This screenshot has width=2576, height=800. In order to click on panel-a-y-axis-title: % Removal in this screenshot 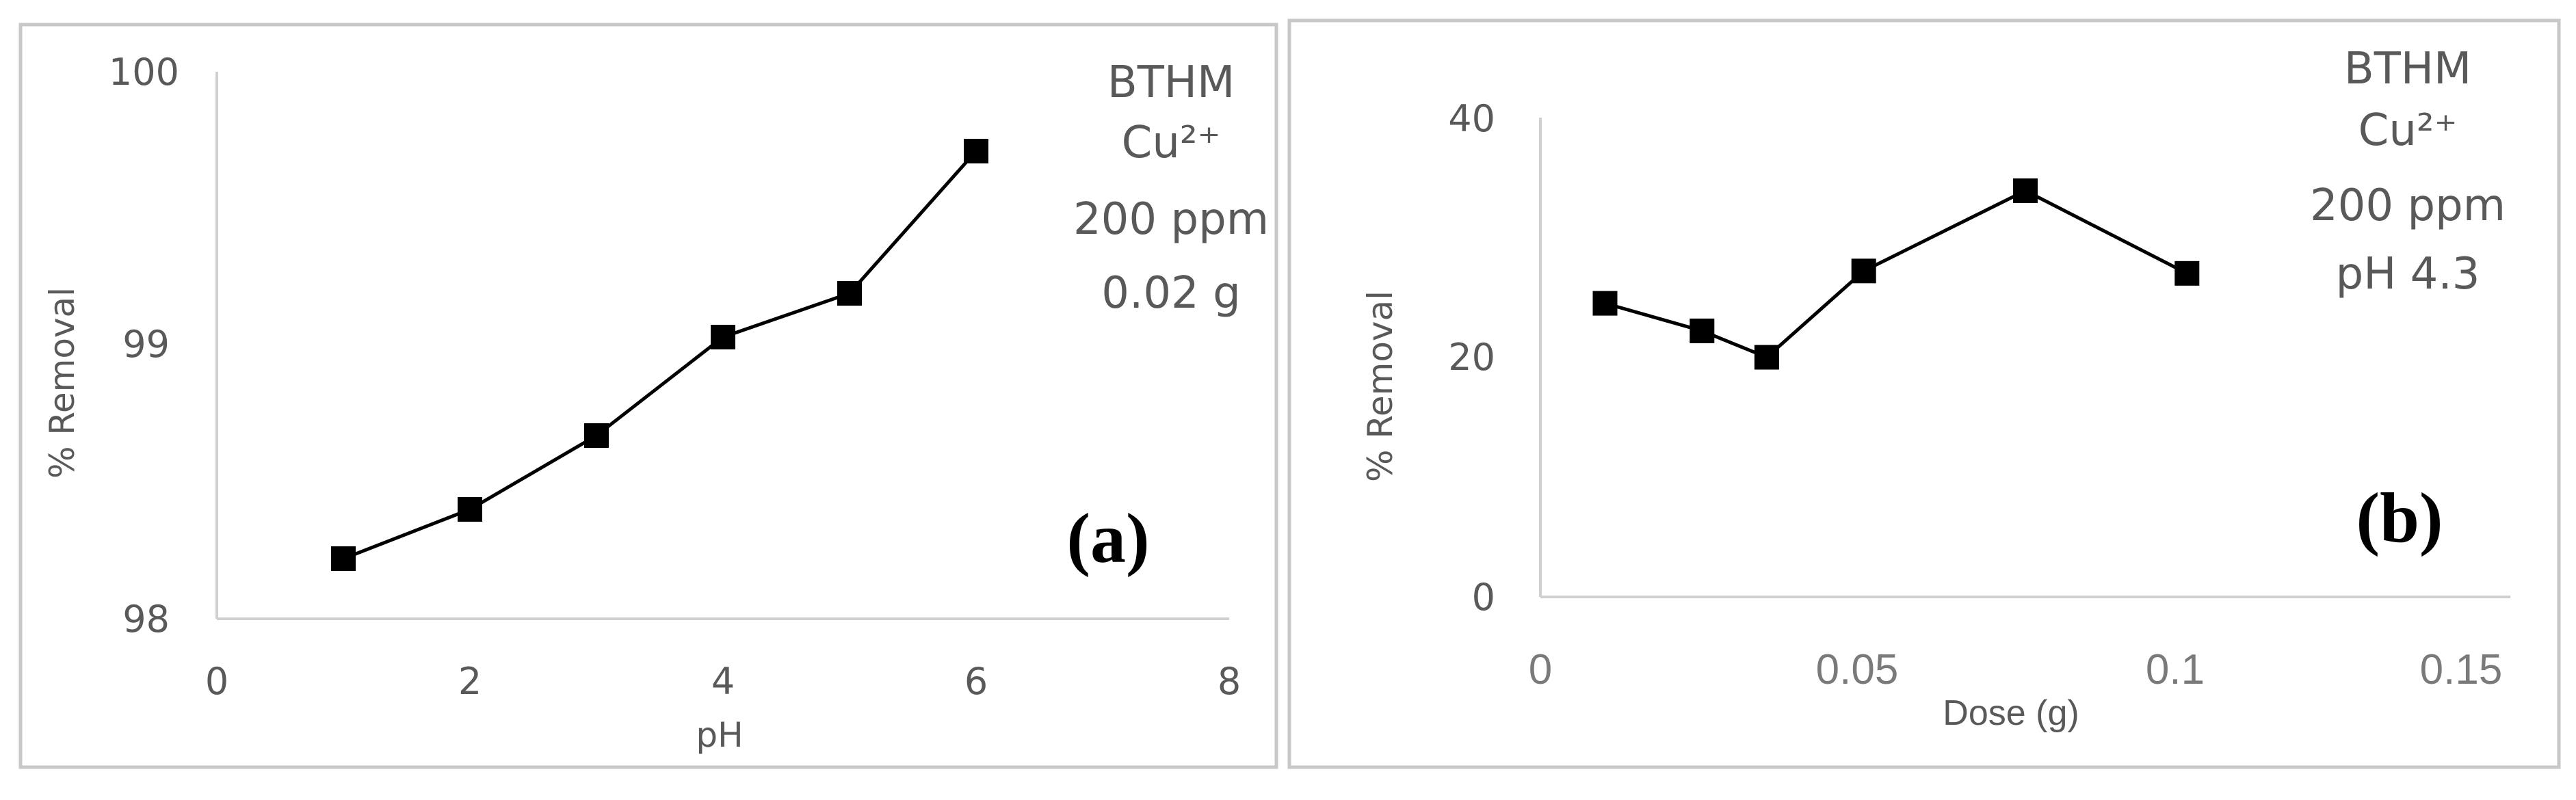, I will do `click(62, 383)`.